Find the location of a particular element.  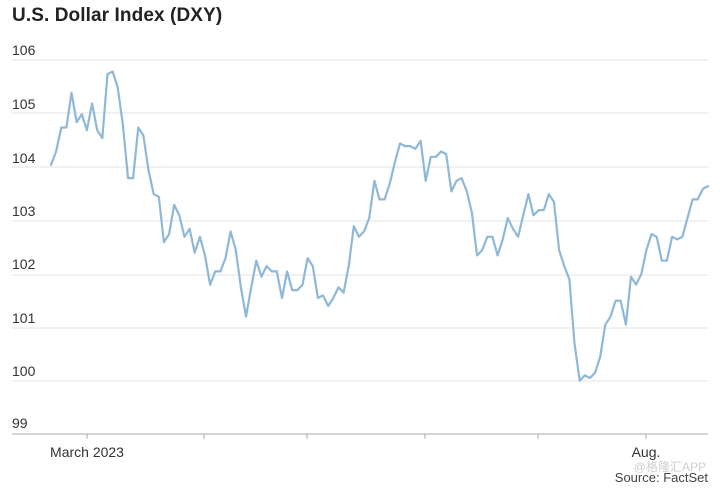

source-note: Source: FactSet is located at coordinates (661, 477).